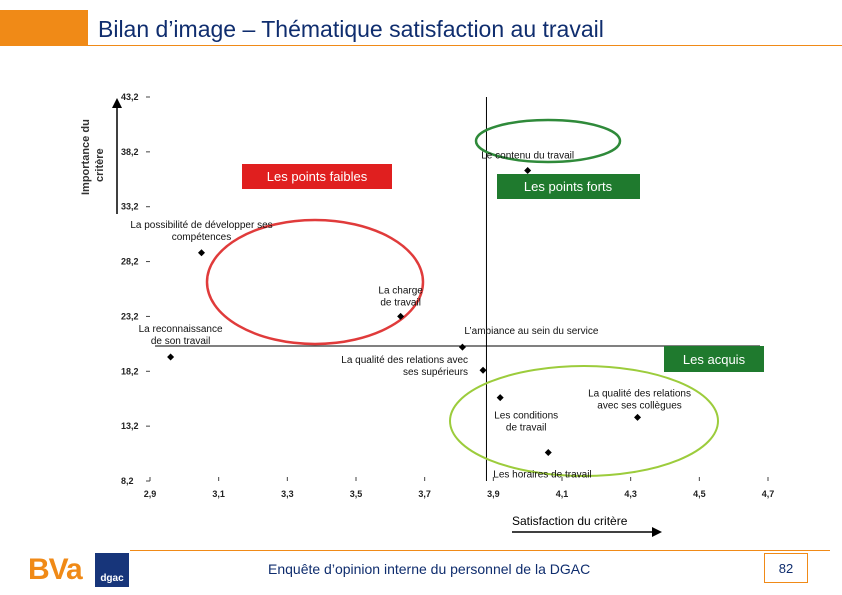 This screenshot has height=595, width=842. I want to click on y-tick-label: 43,2, so click(130, 97).